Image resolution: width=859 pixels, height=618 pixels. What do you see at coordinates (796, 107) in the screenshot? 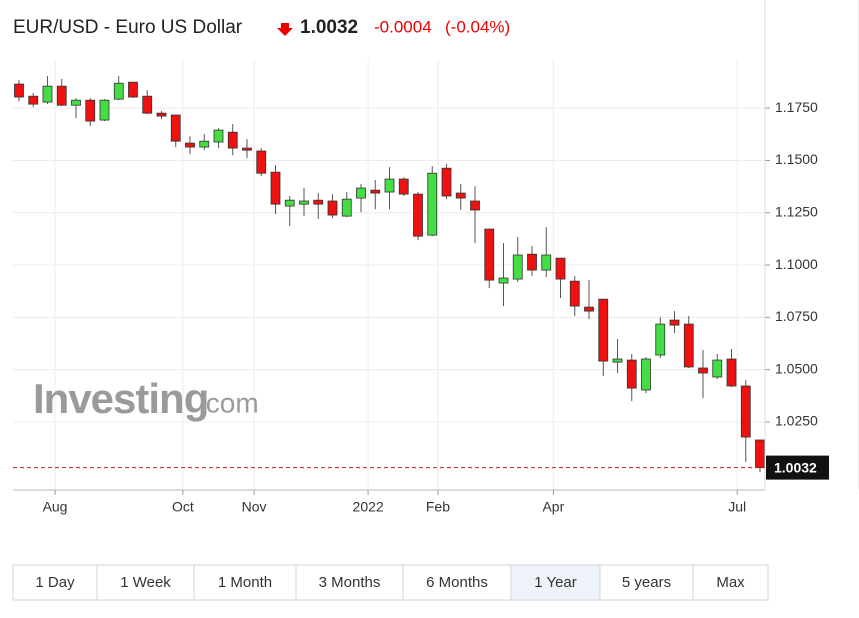
I see `y-tick-label: 1.1750` at bounding box center [796, 107].